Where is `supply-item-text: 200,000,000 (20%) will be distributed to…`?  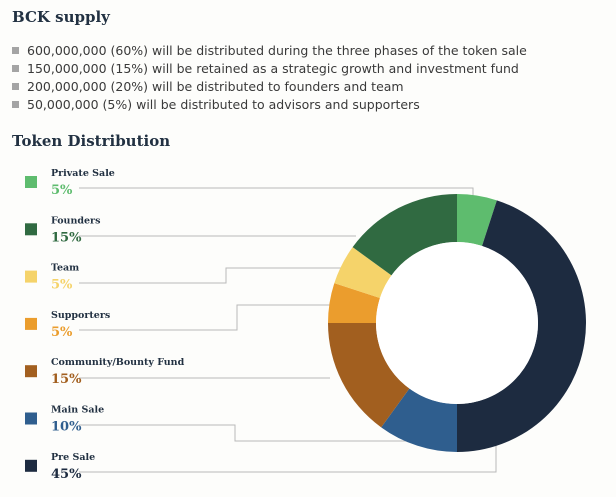 supply-item-text: 200,000,000 (20%) will be distributed to… is located at coordinates (215, 86).